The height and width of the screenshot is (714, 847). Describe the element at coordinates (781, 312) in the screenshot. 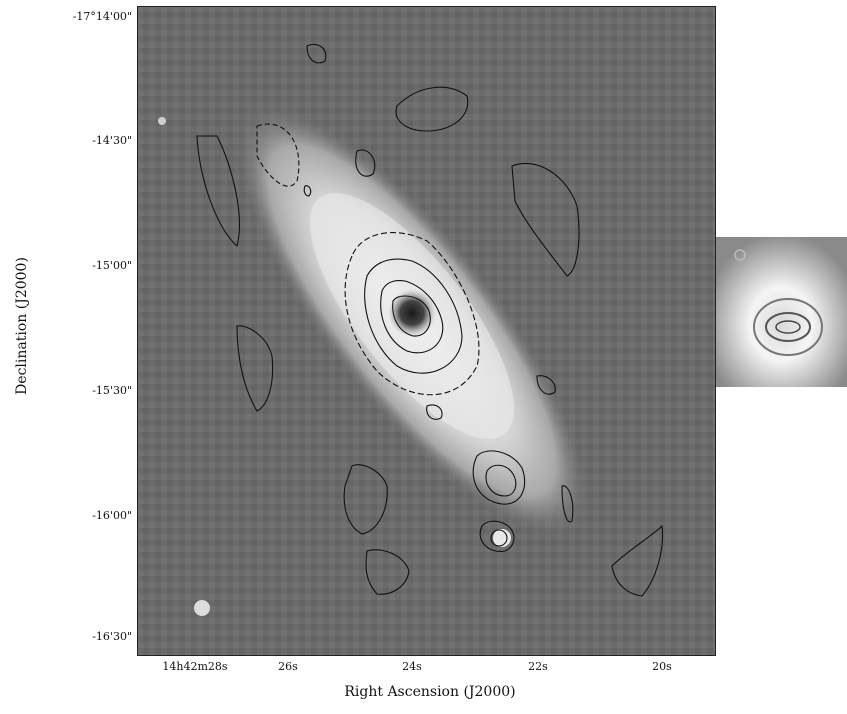

I see `inset-image` at that location.